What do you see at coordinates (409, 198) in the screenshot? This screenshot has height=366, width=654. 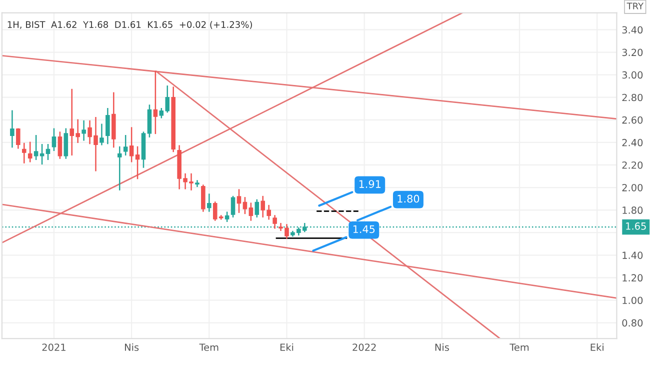 I see `annotation: 1.80` at bounding box center [409, 198].